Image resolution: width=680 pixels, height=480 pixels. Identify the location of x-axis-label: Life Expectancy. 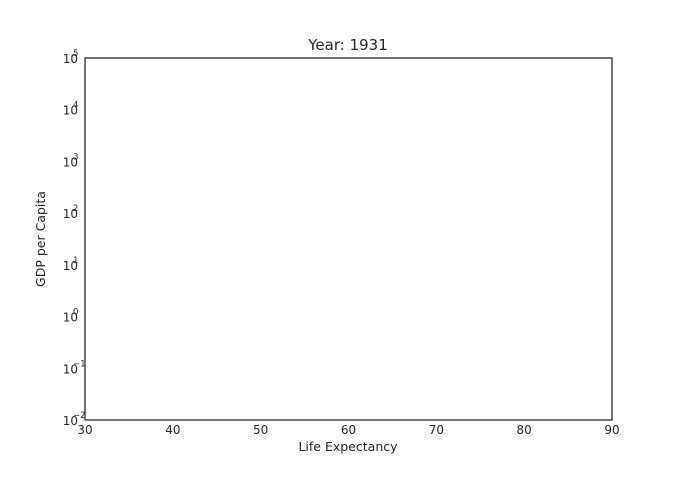
(348, 446).